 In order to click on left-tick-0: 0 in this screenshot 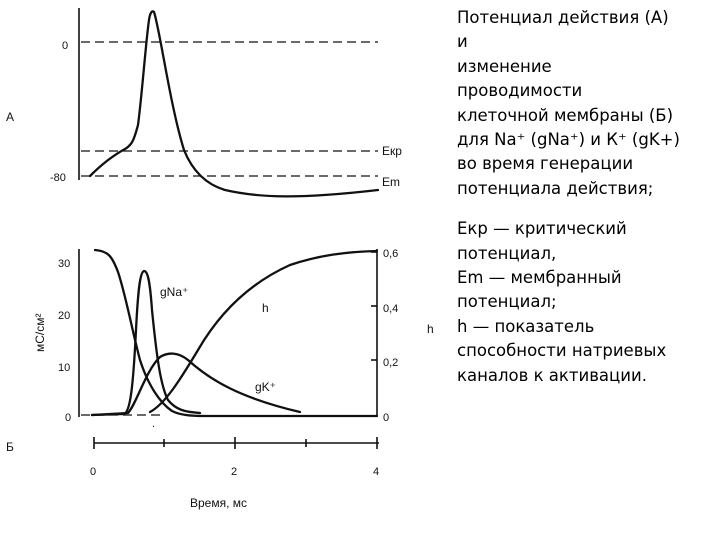, I will do `click(68, 418)`.